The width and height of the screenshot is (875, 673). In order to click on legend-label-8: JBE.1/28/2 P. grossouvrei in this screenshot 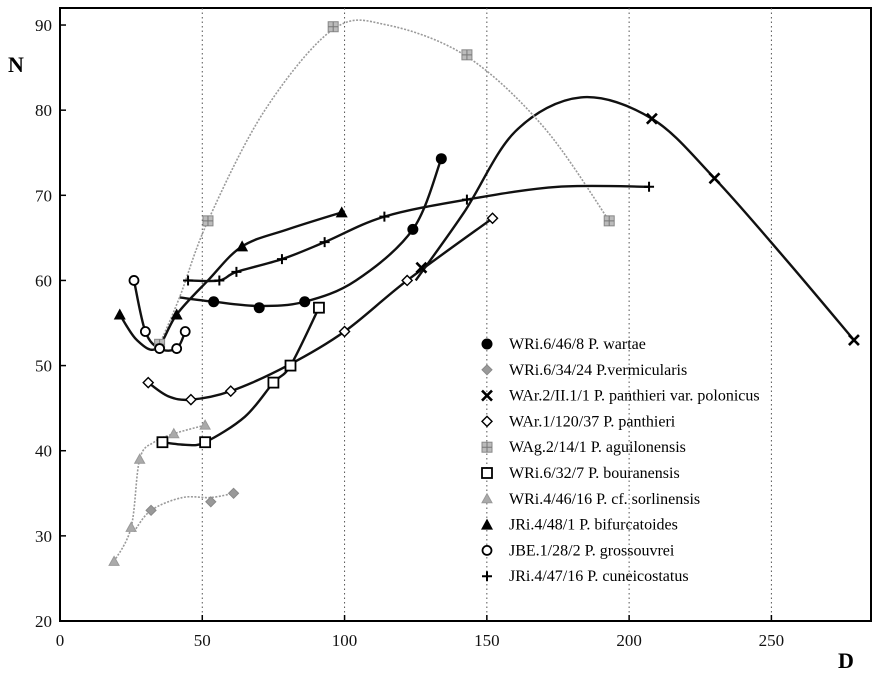, I will do `click(592, 550)`.